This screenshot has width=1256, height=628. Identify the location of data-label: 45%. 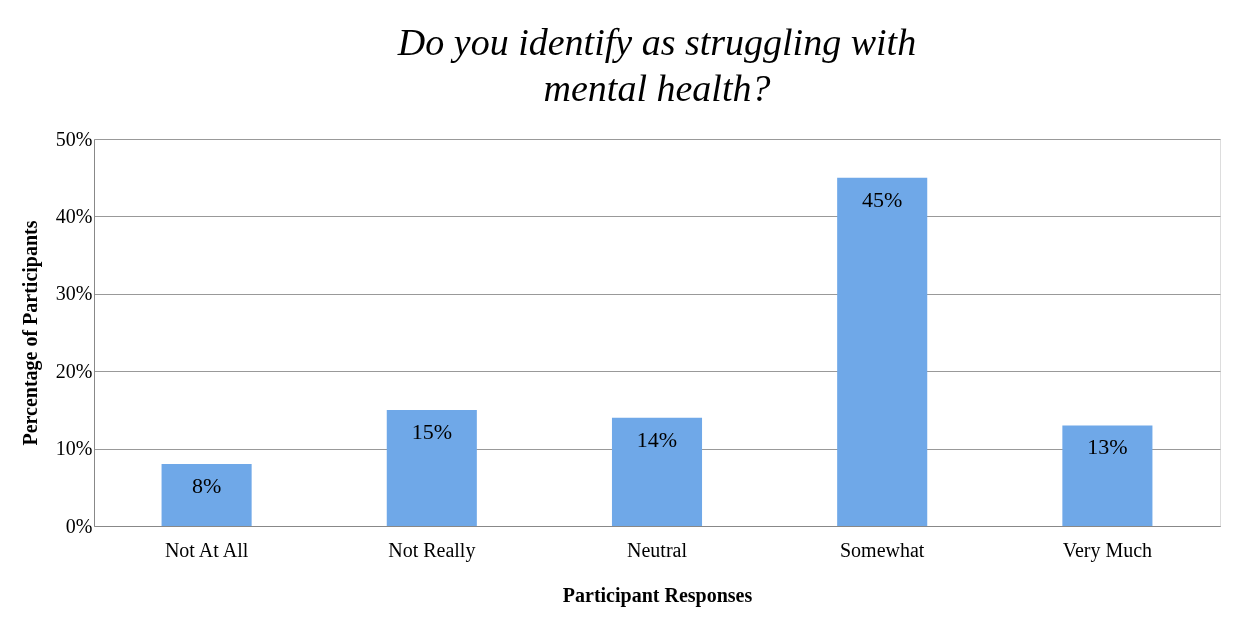
(882, 199).